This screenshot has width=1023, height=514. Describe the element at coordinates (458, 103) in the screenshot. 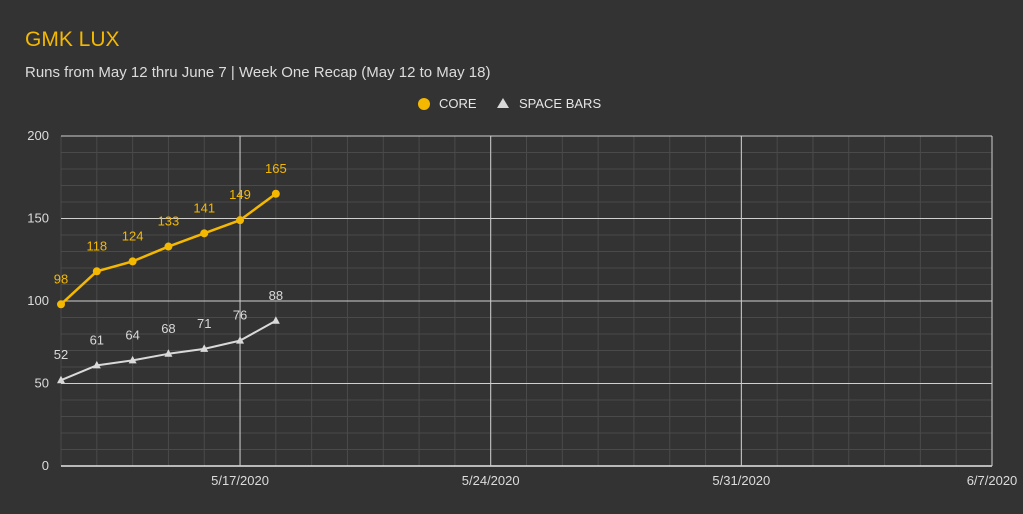

I see `legend-core-label: CORE` at that location.